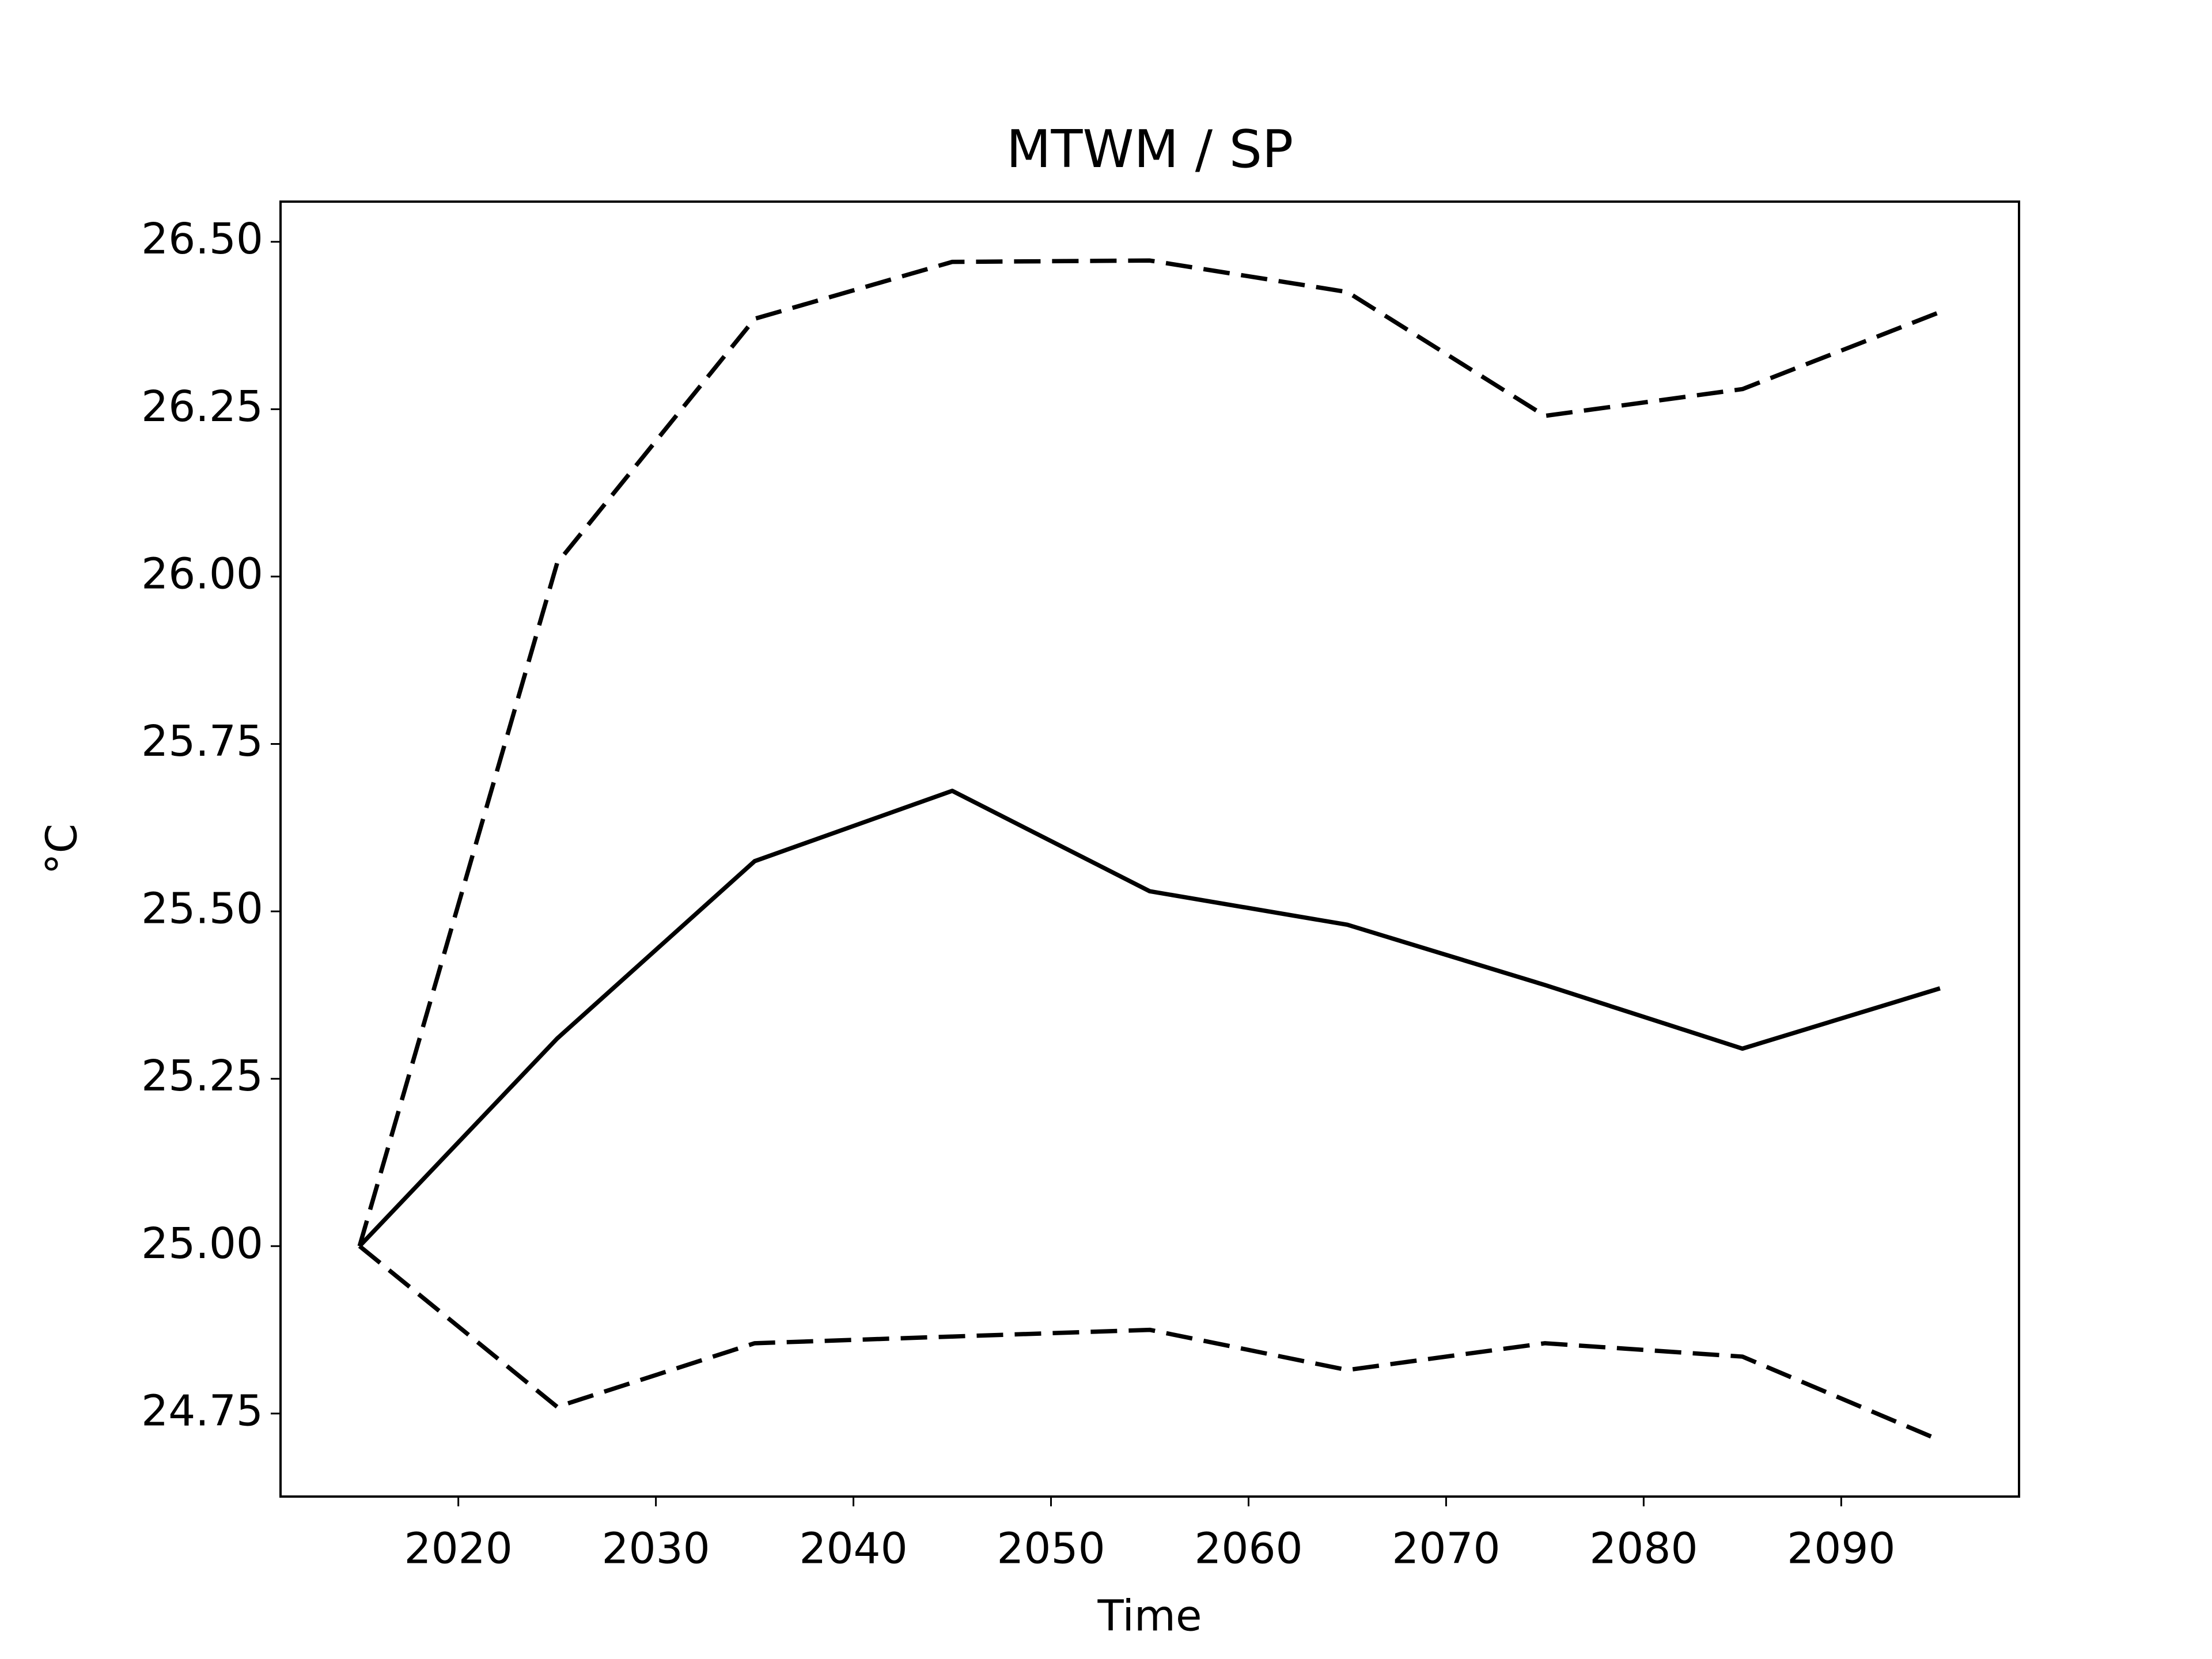 The width and height of the screenshot is (2212, 1659). Describe the element at coordinates (202, 1410) in the screenshot. I see `y-tick-label: 24.75` at that location.